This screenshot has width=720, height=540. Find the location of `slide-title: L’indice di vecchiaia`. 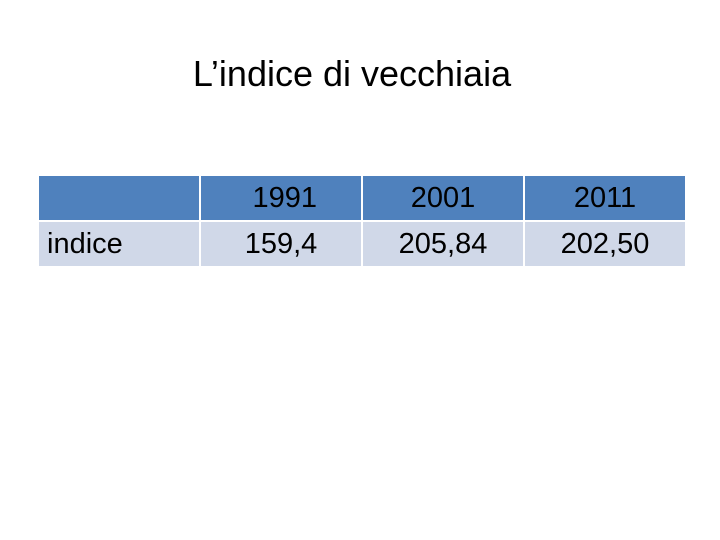

slide-title: L’indice di vecchiaia is located at coordinates (352, 73).